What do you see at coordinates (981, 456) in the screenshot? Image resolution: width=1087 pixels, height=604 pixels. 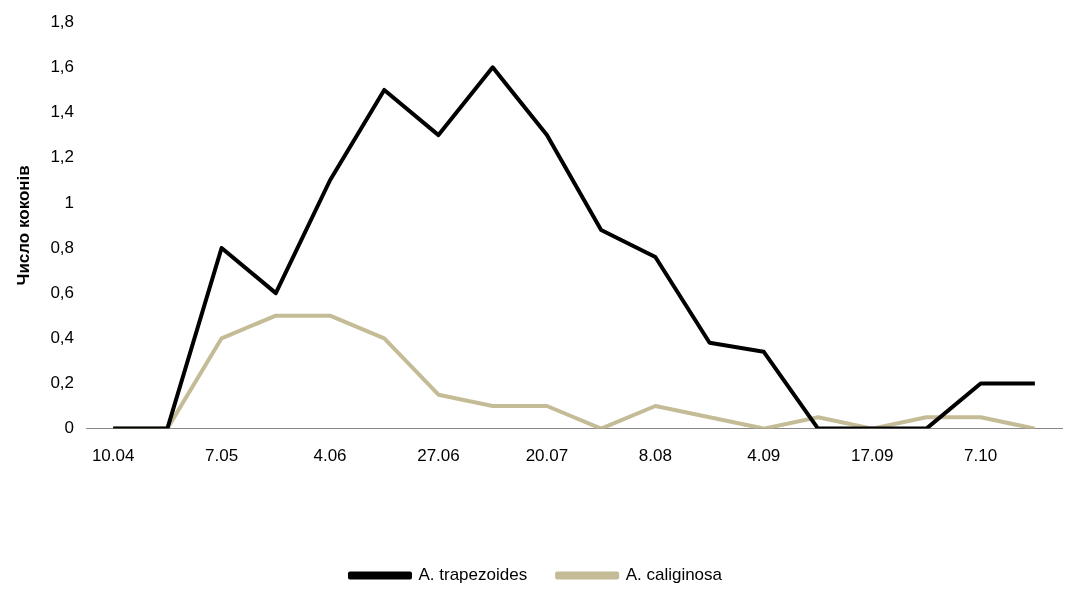 I see `x-tick-label: 7.10` at bounding box center [981, 456].